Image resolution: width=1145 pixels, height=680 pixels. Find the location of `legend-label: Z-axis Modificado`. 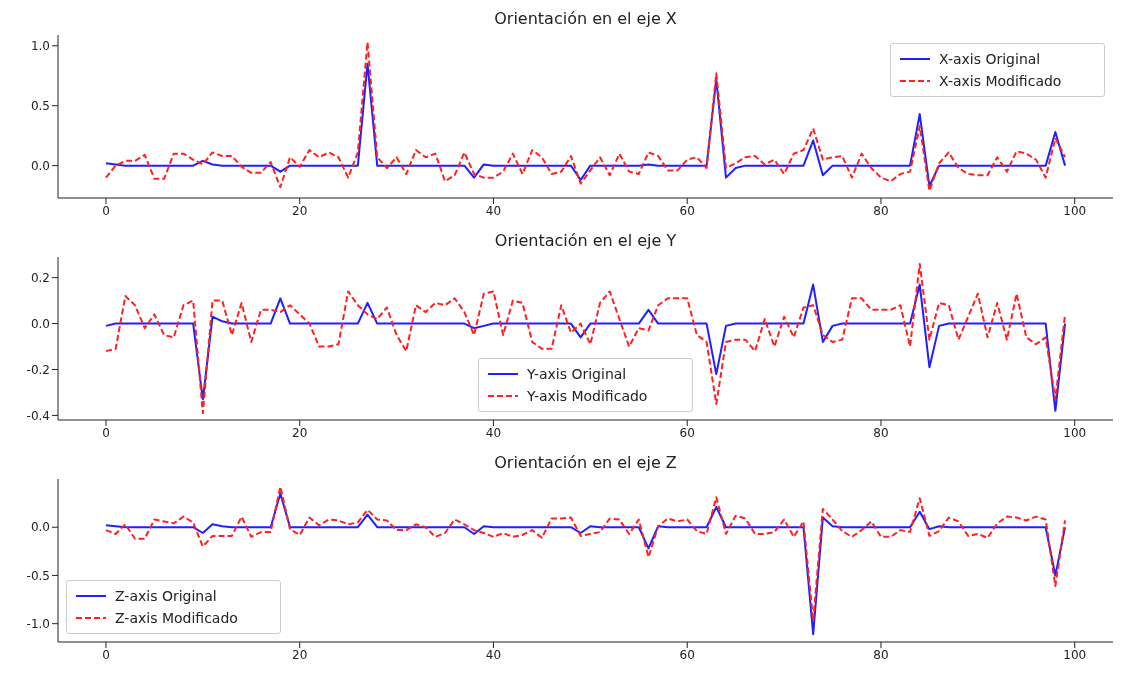

legend-label: Z-axis Modificado is located at coordinates (176, 618).